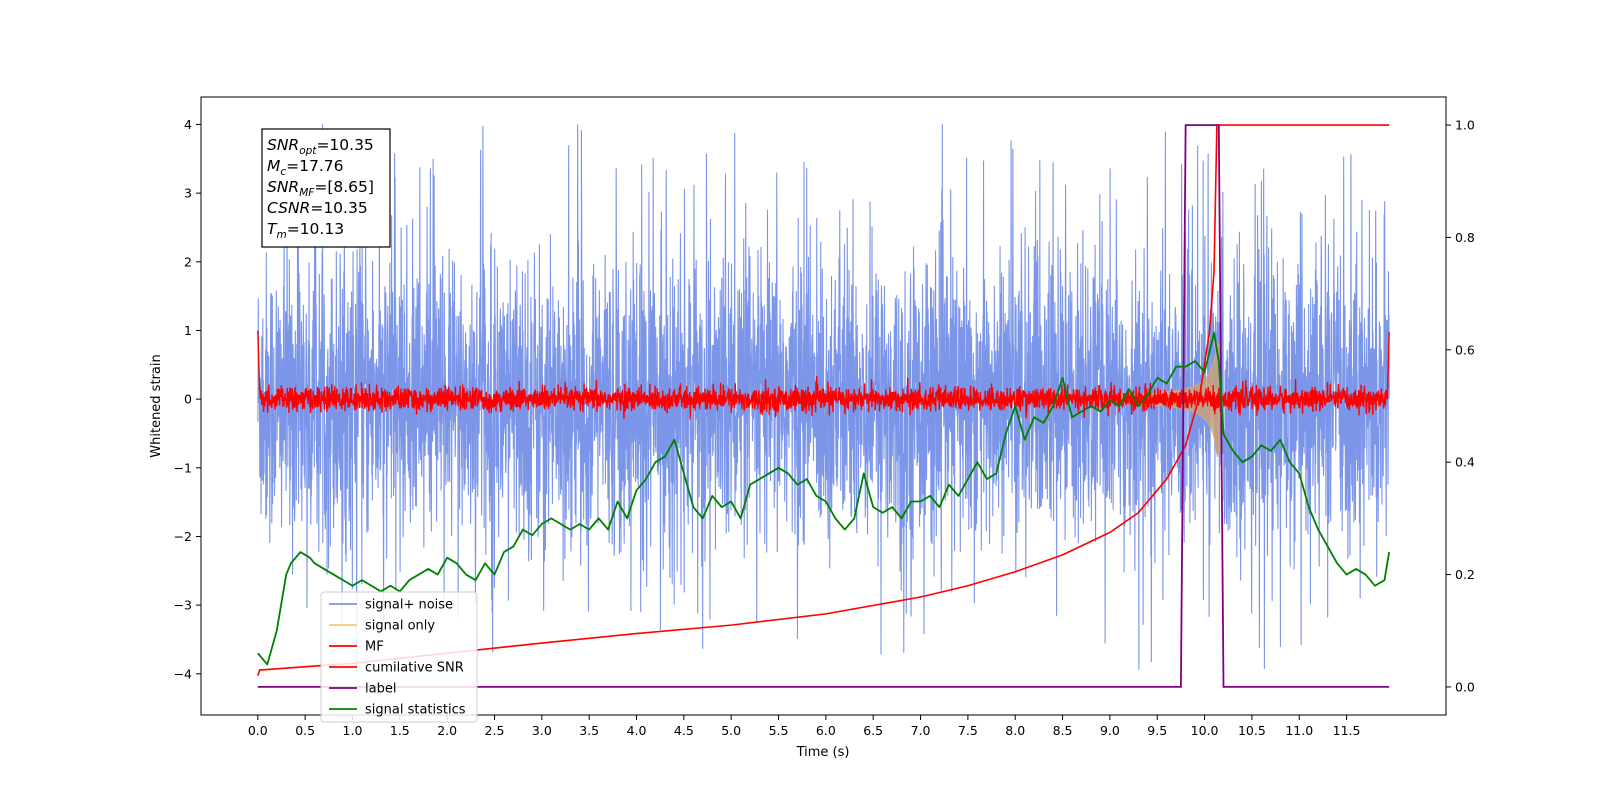 The height and width of the screenshot is (800, 1600). I want to click on y-tick-label: 2, so click(188, 261).